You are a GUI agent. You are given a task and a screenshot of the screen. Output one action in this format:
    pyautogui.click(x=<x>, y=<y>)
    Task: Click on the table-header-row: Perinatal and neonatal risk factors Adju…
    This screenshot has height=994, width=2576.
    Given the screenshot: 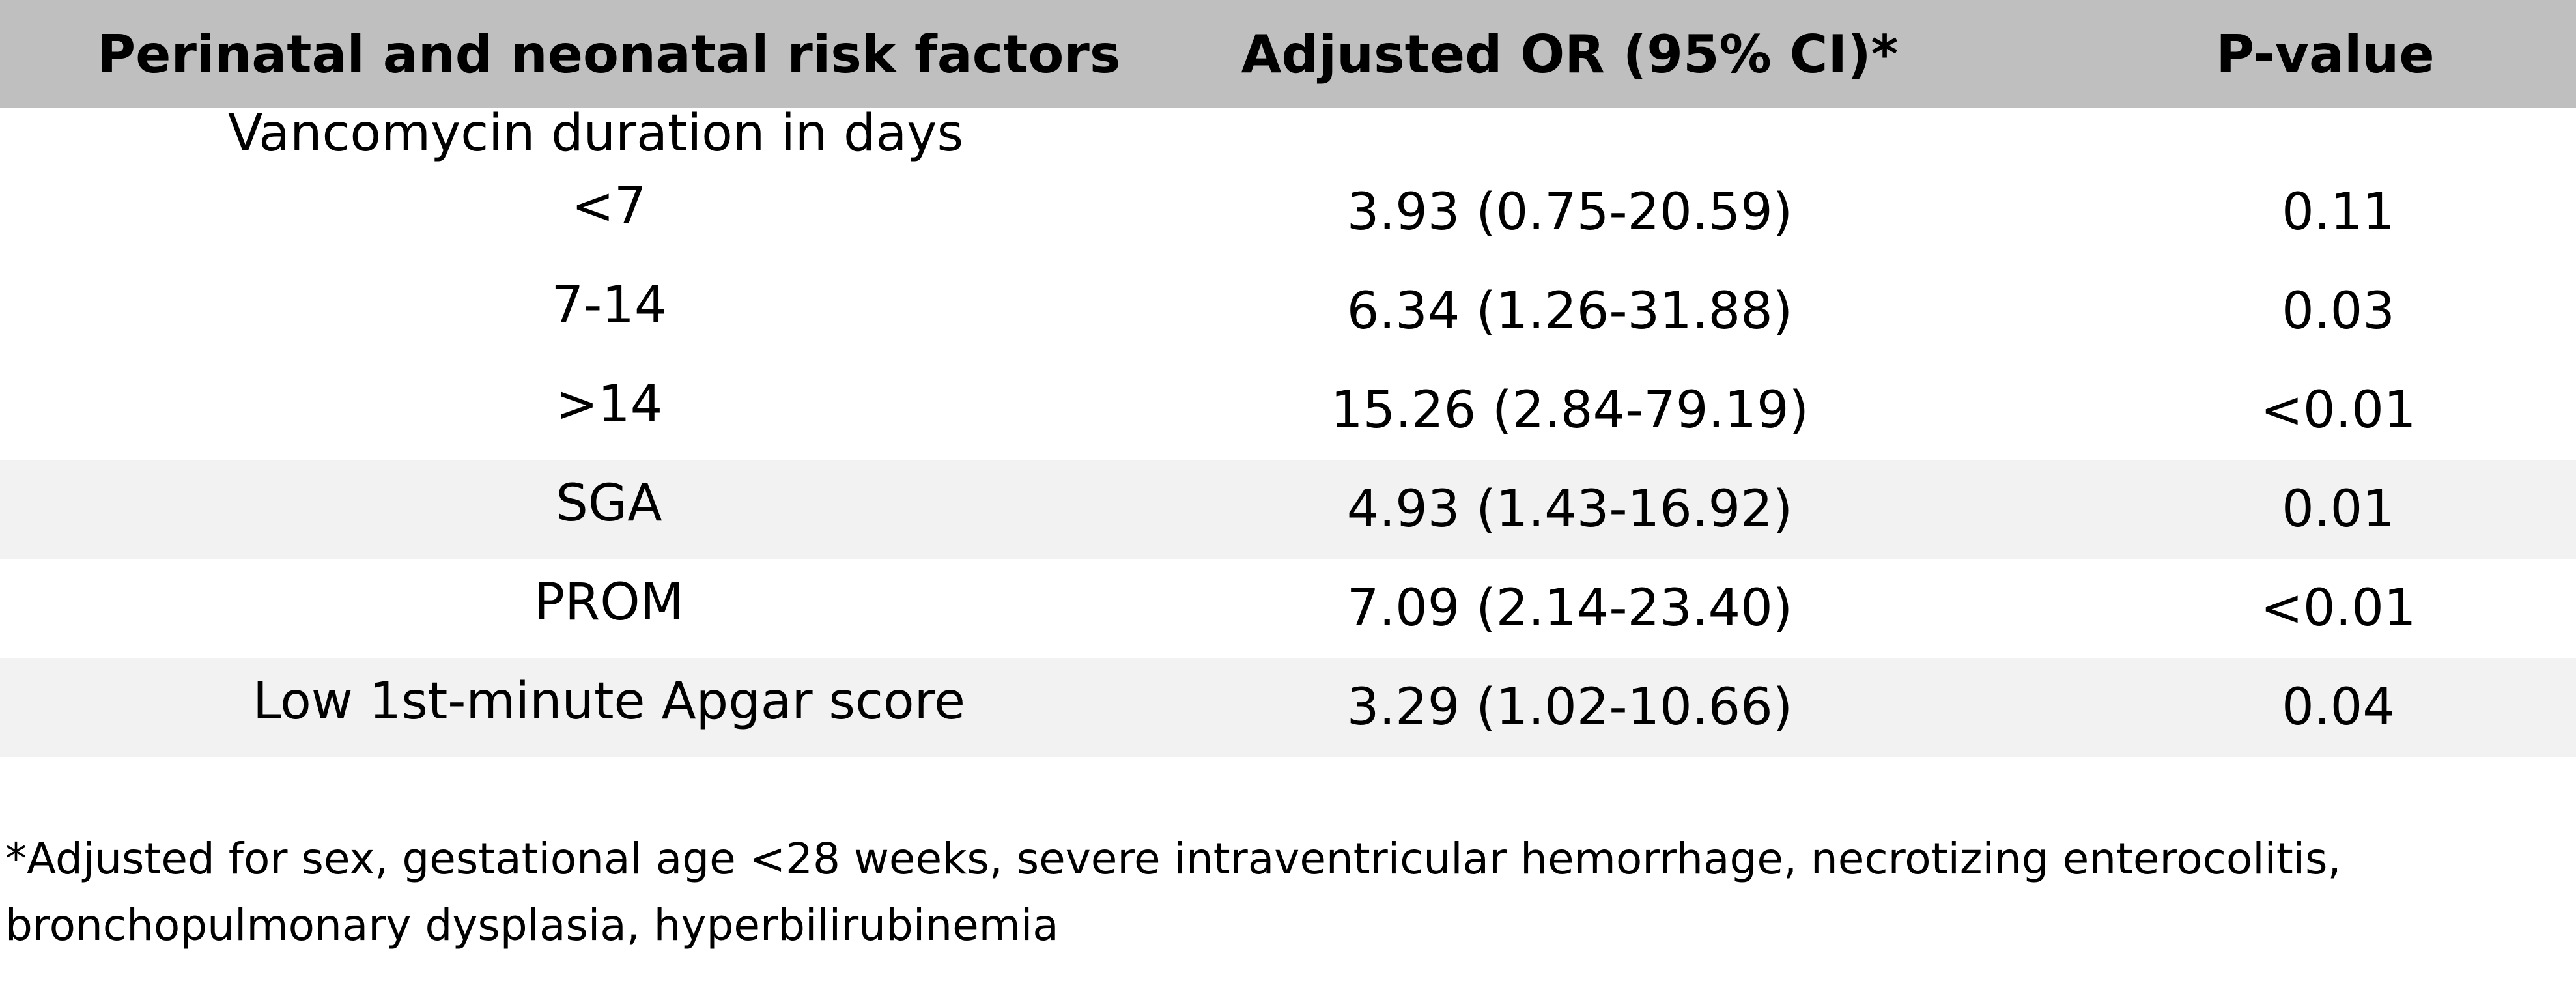 What is the action you would take?
    pyautogui.click(x=1288, y=54)
    